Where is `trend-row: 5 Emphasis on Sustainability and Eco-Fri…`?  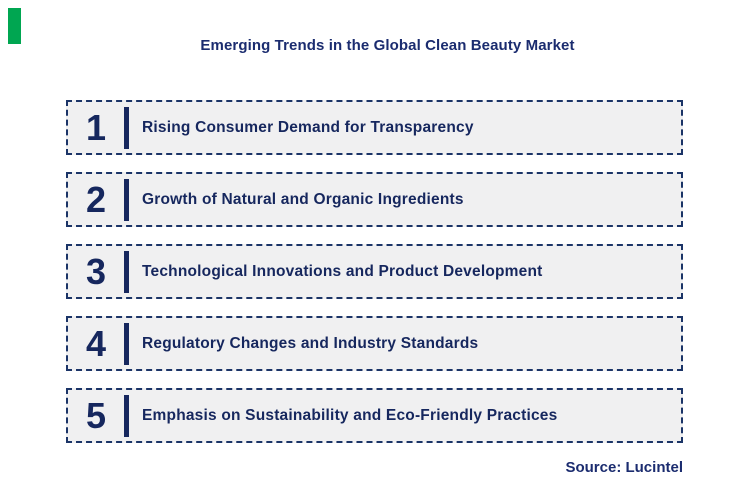 trend-row: 5 Emphasis on Sustainability and Eco-Fri… is located at coordinates (374, 415).